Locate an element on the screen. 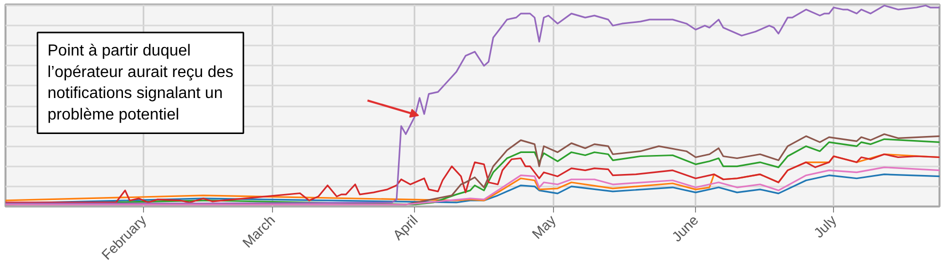  annotation: Point à partir duquel l’opérateur aurait reçu des notifications signalant un problème potentiel is located at coordinates (141, 83).